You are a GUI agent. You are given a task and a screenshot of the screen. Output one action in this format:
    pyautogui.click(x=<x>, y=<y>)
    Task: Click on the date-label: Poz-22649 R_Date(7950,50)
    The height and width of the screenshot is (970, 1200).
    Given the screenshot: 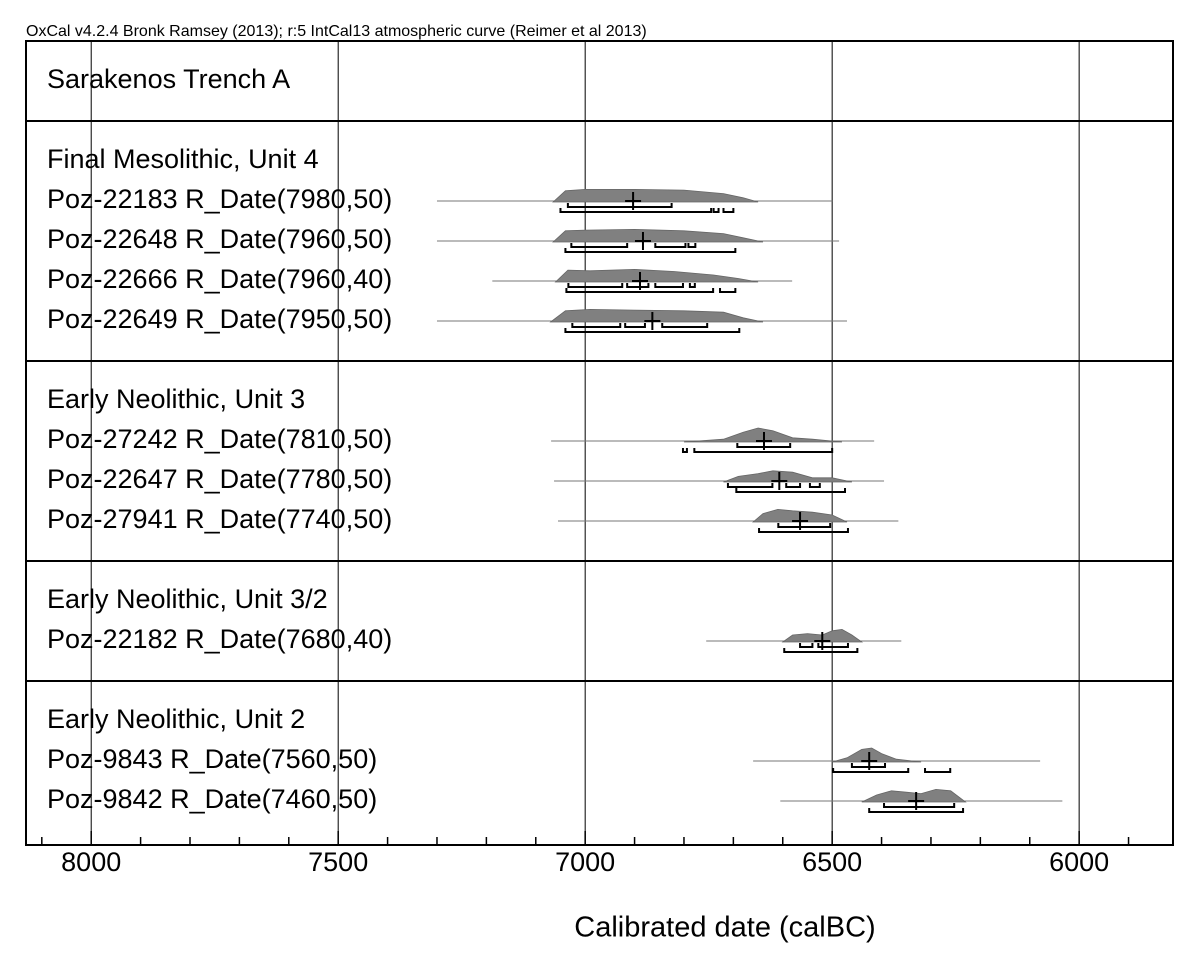 What is the action you would take?
    pyautogui.click(x=219, y=319)
    